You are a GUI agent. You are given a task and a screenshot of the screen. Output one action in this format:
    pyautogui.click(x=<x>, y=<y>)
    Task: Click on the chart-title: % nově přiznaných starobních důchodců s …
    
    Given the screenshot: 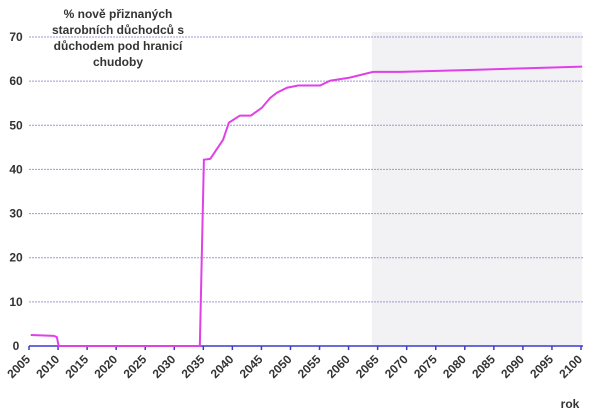 What is the action you would take?
    pyautogui.click(x=118, y=38)
    